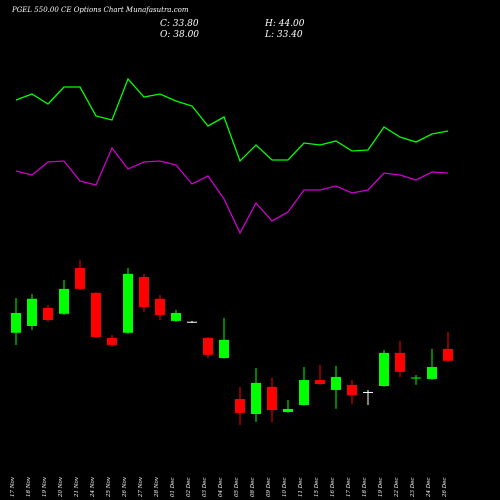 This screenshot has height=500, width=500. Describe the element at coordinates (349, 488) in the screenshot. I see `x-tick-label: 17 Dec` at that location.